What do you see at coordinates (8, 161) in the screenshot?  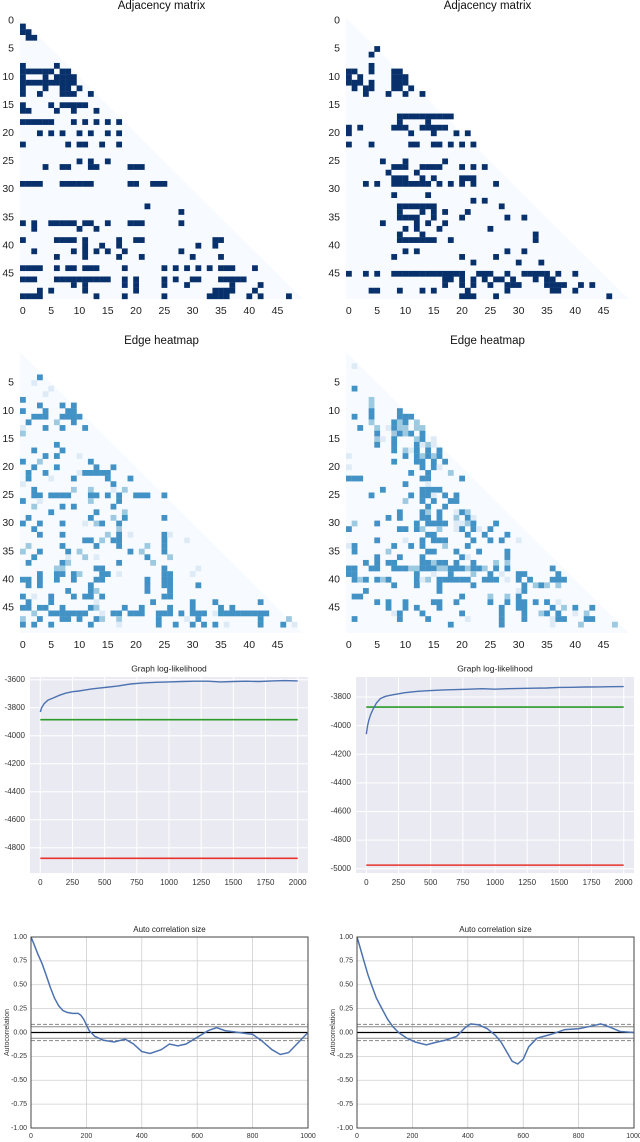 I see `y-tick-label: 25` at bounding box center [8, 161].